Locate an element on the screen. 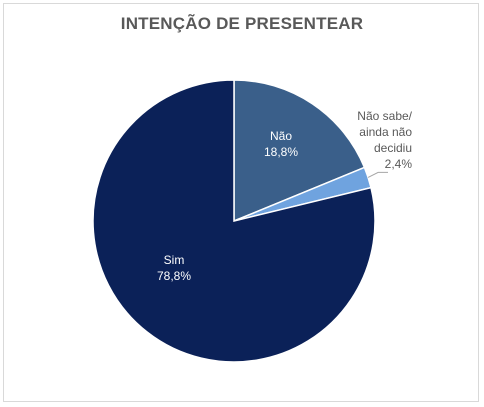  pie-slice is located at coordinates (299, 151).